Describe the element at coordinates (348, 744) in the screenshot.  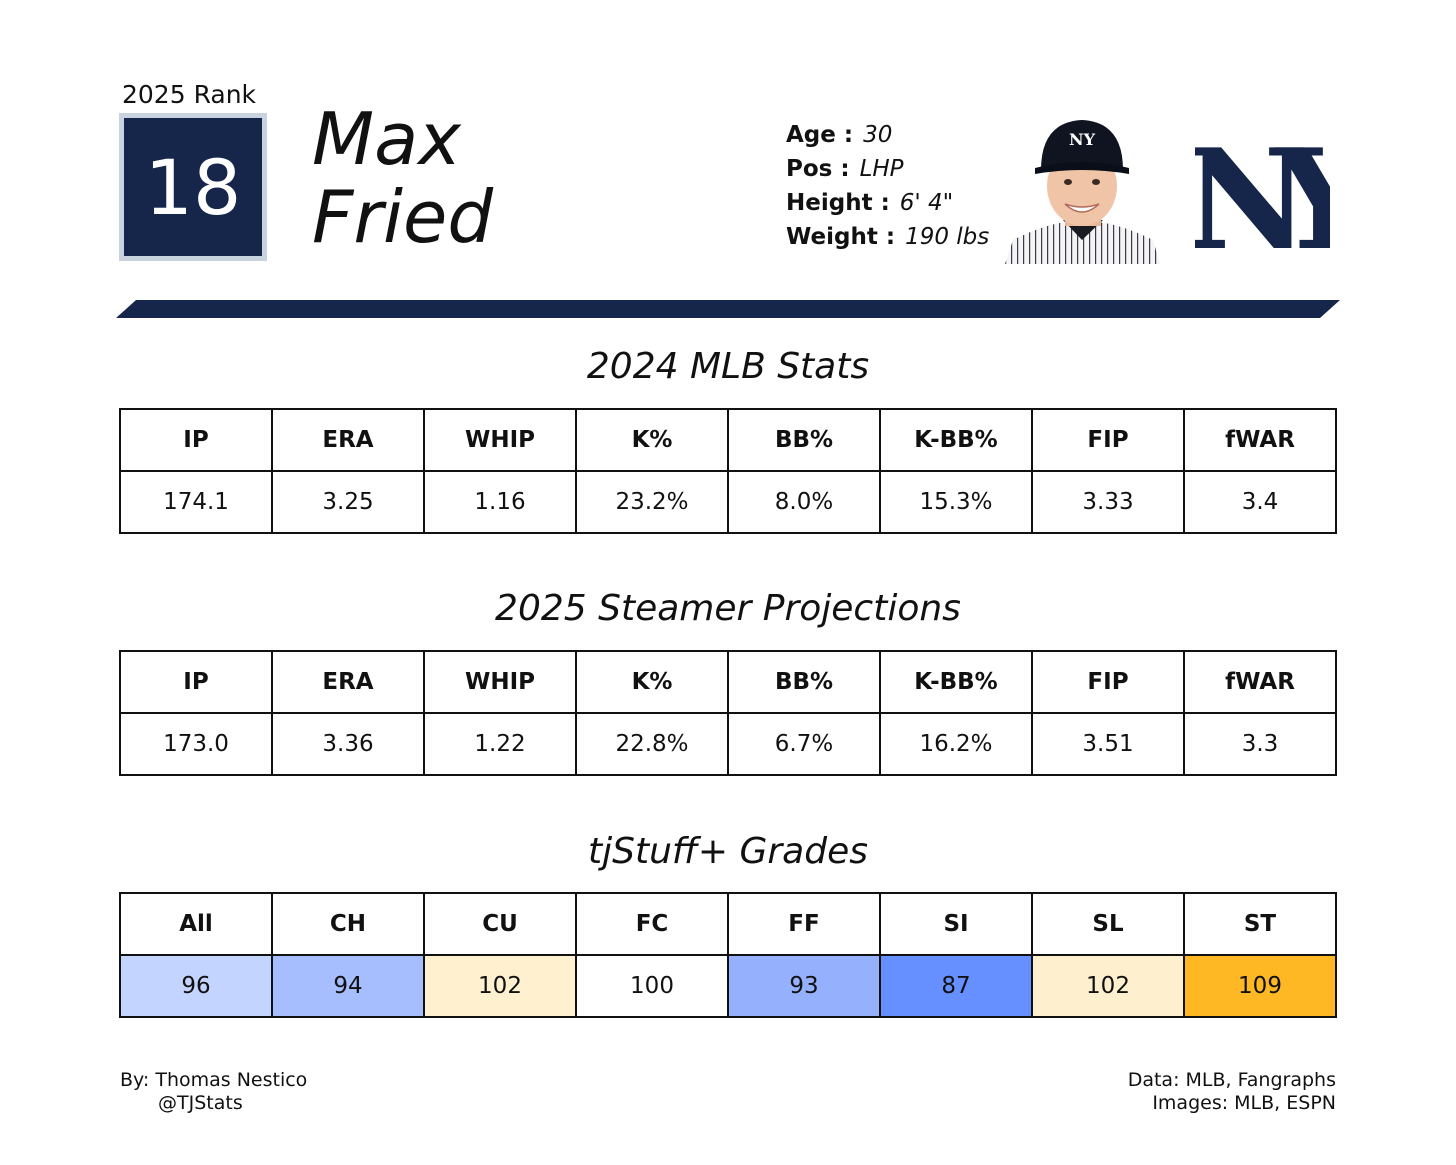
I see `table-cell: 3.36` at that location.